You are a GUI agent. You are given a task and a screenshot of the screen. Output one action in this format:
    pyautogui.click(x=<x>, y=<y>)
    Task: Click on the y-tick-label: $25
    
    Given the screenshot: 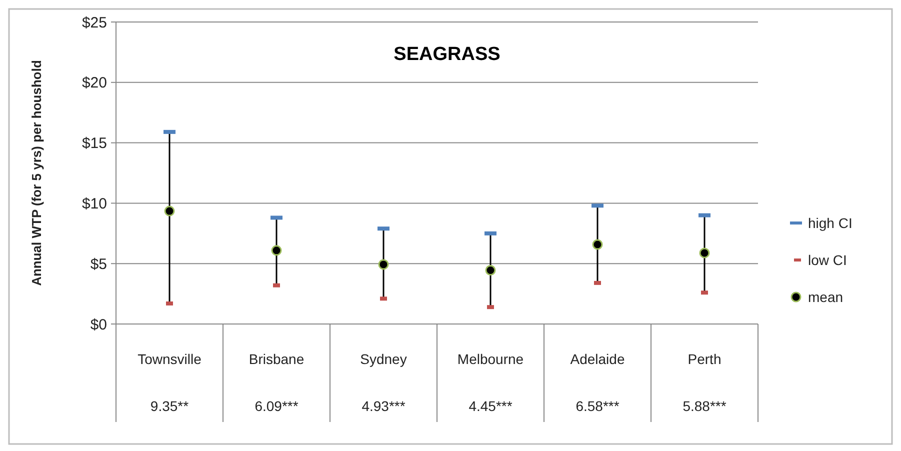 What is the action you would take?
    pyautogui.click(x=94, y=23)
    